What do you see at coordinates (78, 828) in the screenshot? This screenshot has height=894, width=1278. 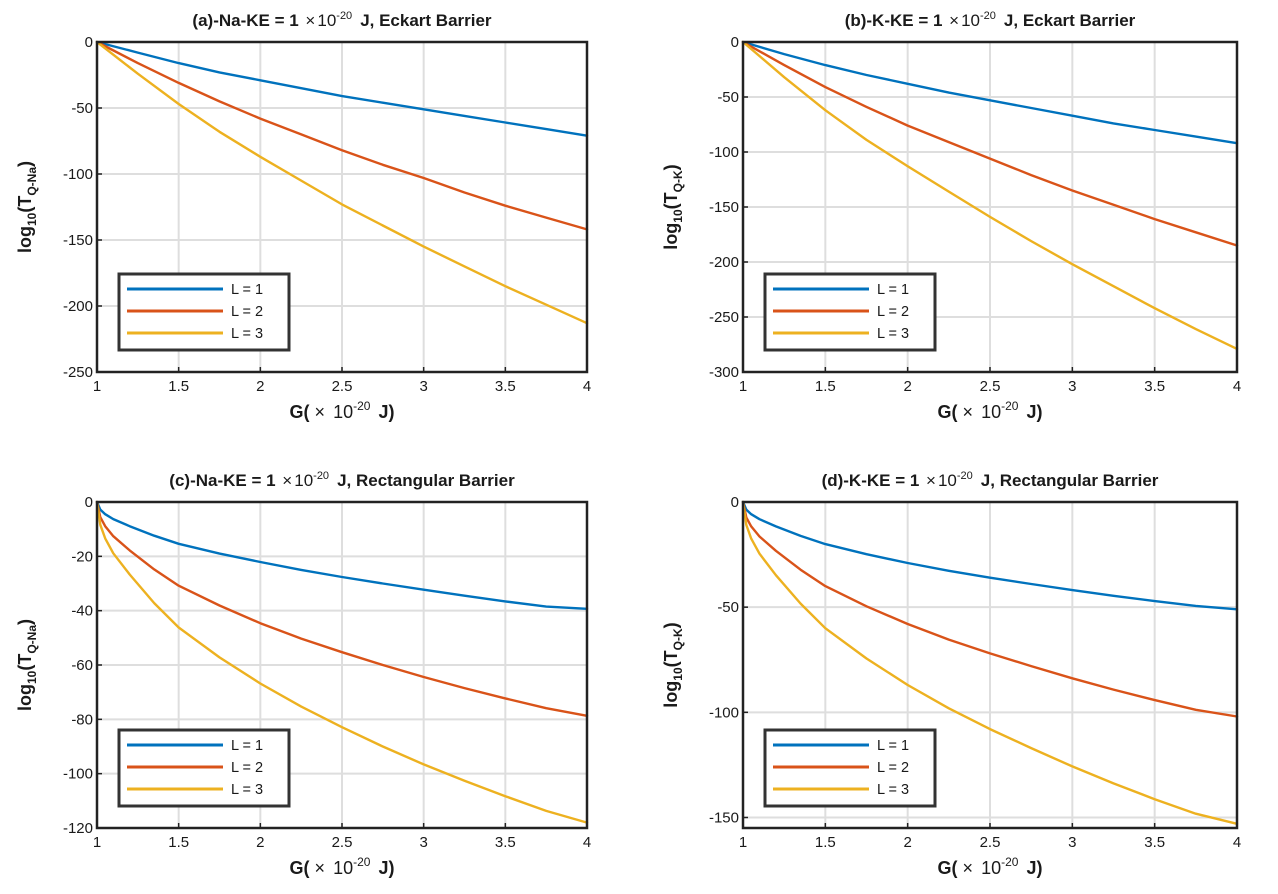 I see `y-tick-label: -120` at bounding box center [78, 828].